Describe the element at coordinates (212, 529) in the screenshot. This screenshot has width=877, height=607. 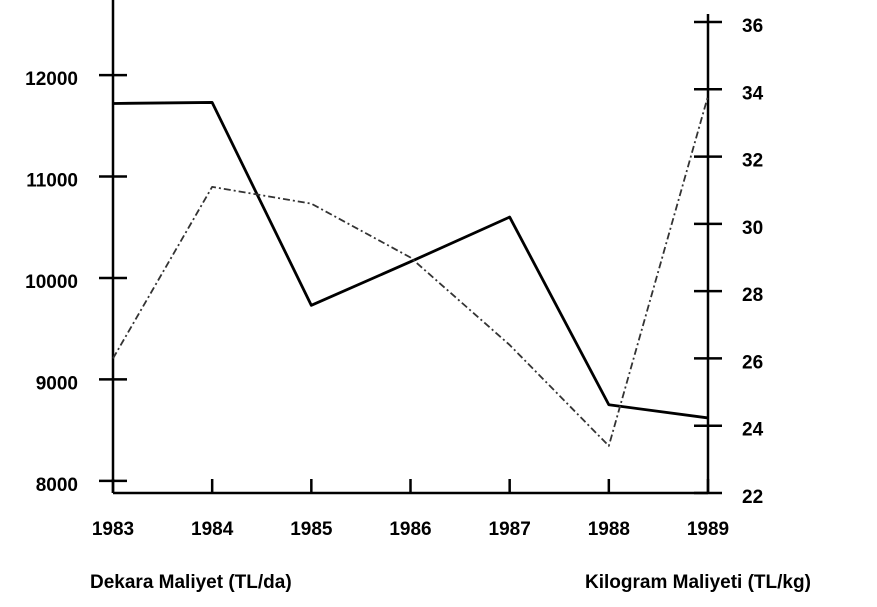
I see `x-tick-label: 1984` at that location.